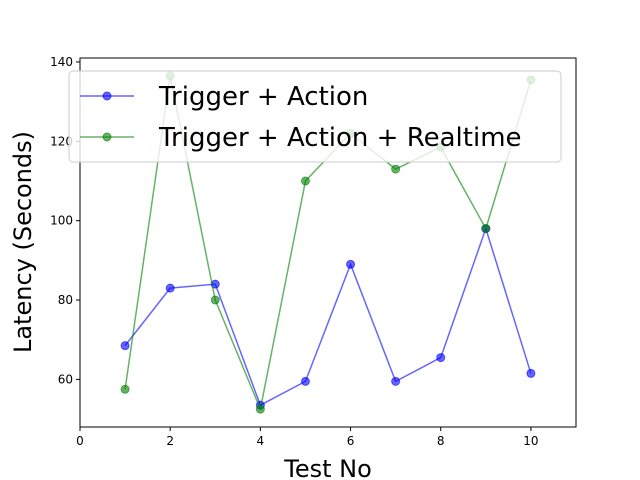 The image size is (640, 480). I want to click on legend-label: Trigger + Action + Realtime, so click(340, 138).